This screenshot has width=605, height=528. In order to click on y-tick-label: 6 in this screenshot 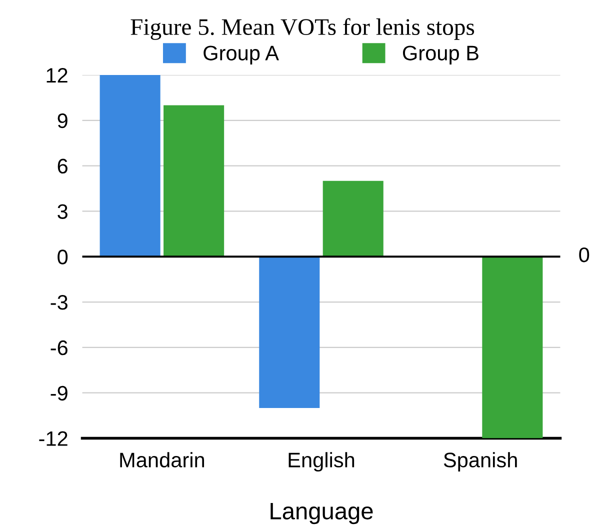, I will do `click(63, 166)`.